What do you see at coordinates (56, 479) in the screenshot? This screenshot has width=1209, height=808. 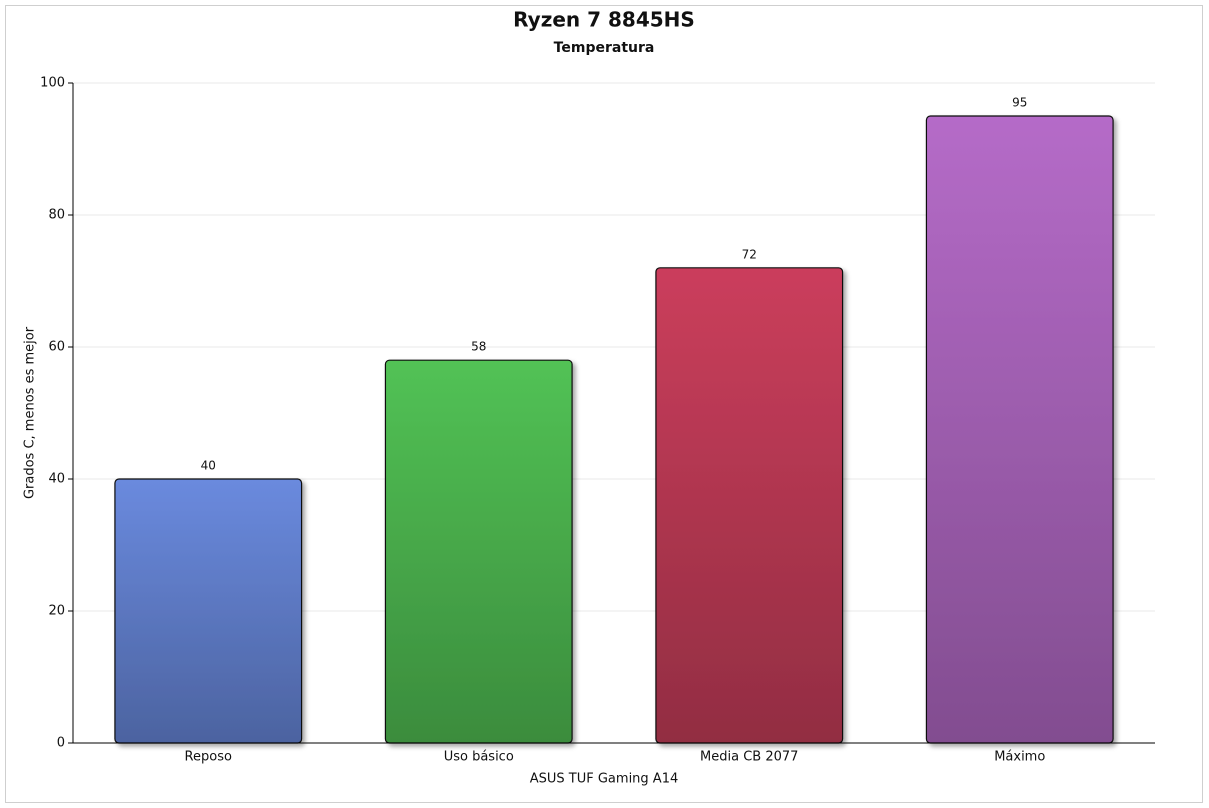 I see `y-tick-label: 40` at bounding box center [56, 479].